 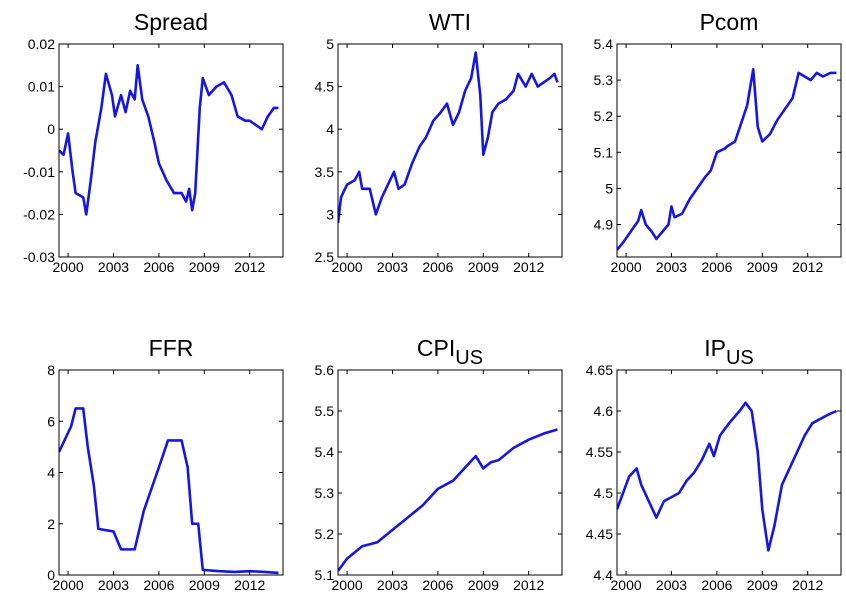 I want to click on title-main: CPI, so click(x=436, y=348).